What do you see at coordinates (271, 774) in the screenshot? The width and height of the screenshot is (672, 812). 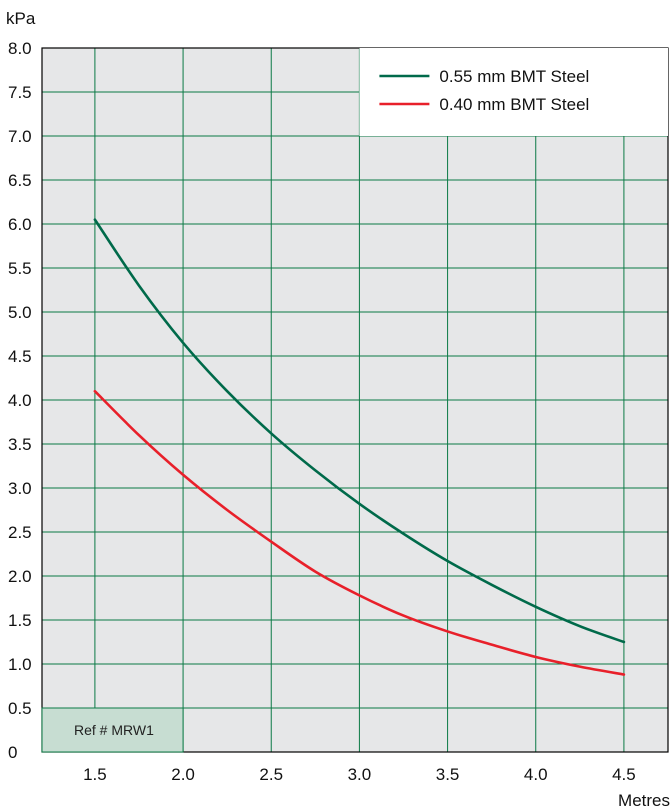 I see `x-tick-label: 2.5` at bounding box center [271, 774].